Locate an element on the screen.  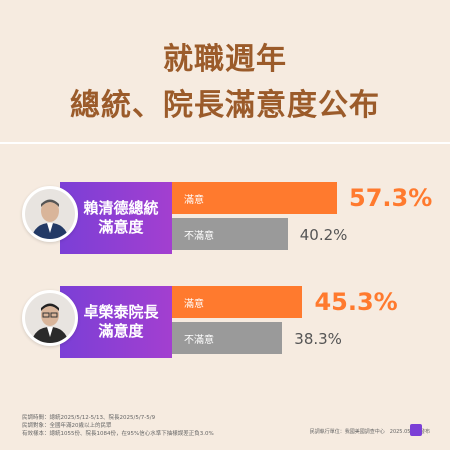
president-satisfied-label: 滿意 is located at coordinates (194, 200).